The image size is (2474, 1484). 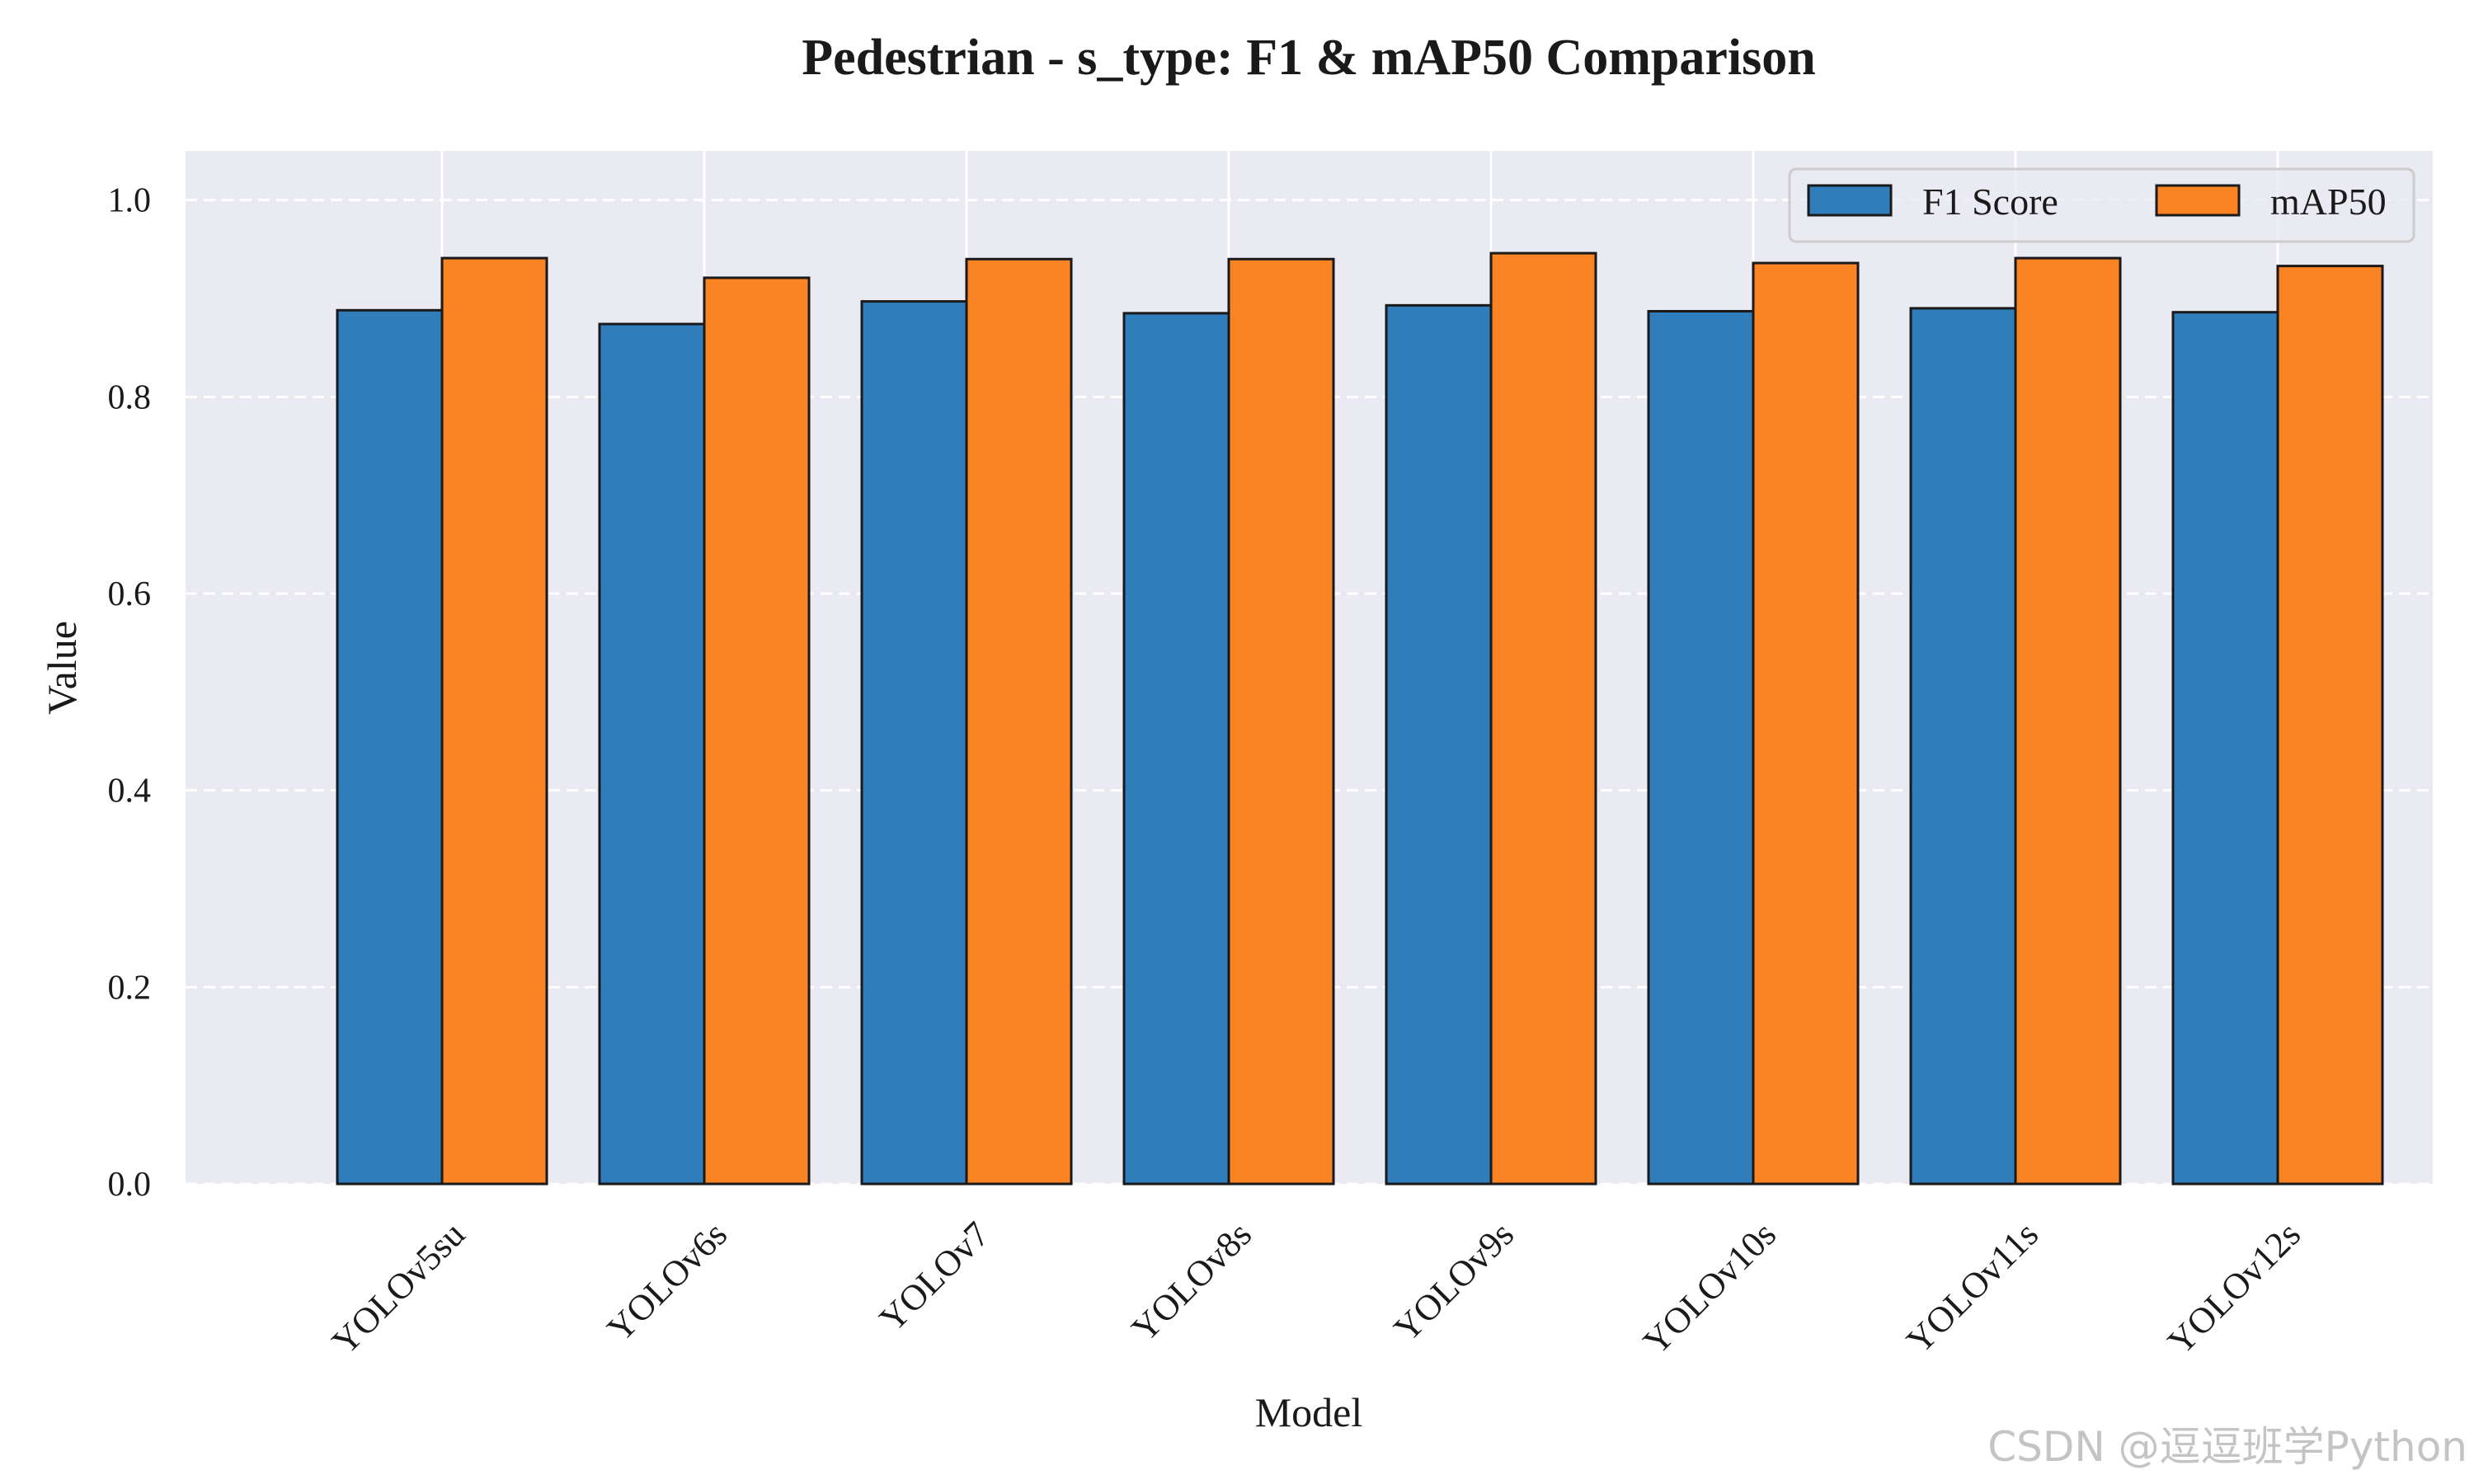 I want to click on legend-box, so click(x=2101, y=205).